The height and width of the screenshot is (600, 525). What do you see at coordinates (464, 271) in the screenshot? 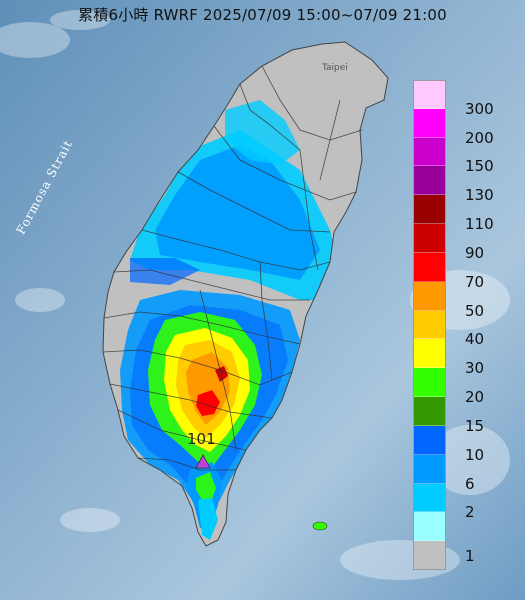
I see `legend-row: 70` at bounding box center [464, 271].